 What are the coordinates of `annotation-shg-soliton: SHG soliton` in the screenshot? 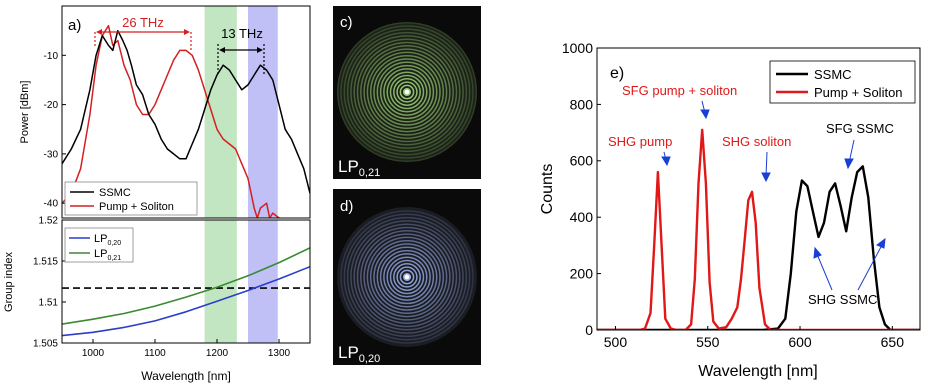 It's located at (756, 141).